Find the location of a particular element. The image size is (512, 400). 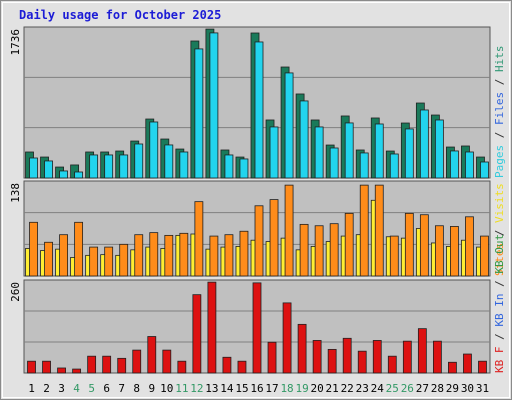

x-tick-label: 19 is located at coordinates (301, 388).